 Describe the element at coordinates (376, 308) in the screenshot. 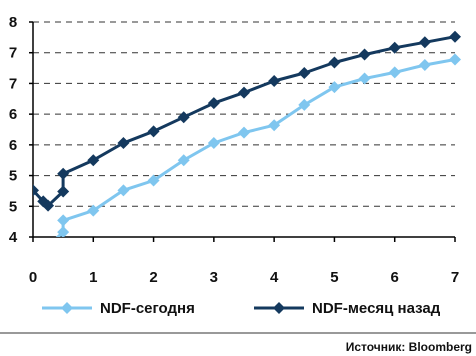

I see `legend-label-month-ago: NDF-месяц назад` at that location.